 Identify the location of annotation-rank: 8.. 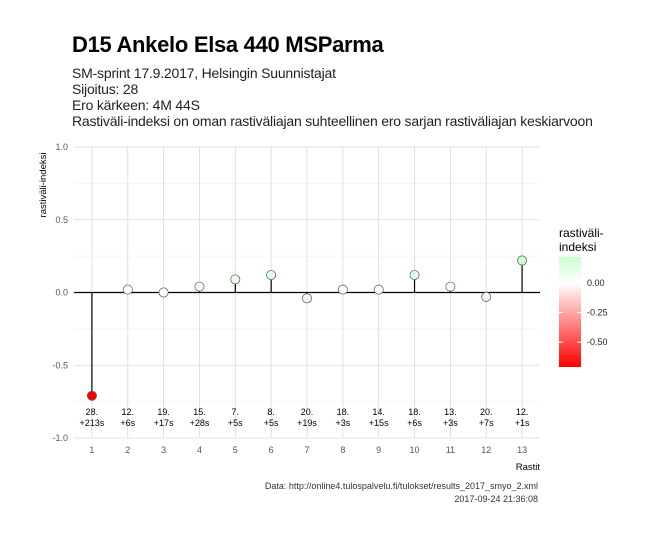
(271, 412).